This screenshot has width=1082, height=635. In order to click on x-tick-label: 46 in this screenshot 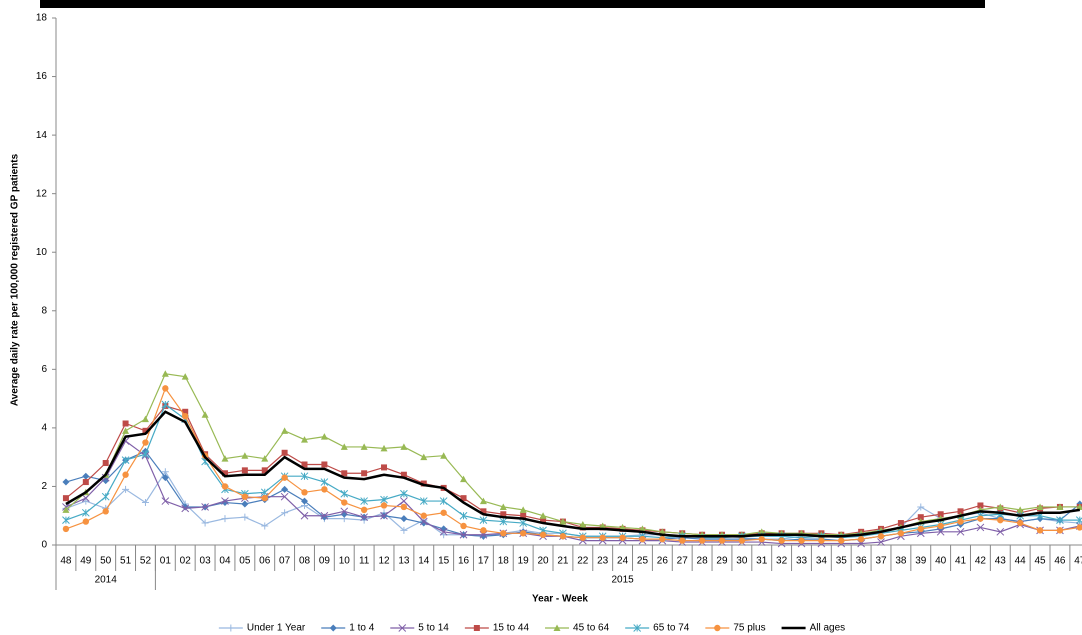, I will do `click(1060, 561)`.